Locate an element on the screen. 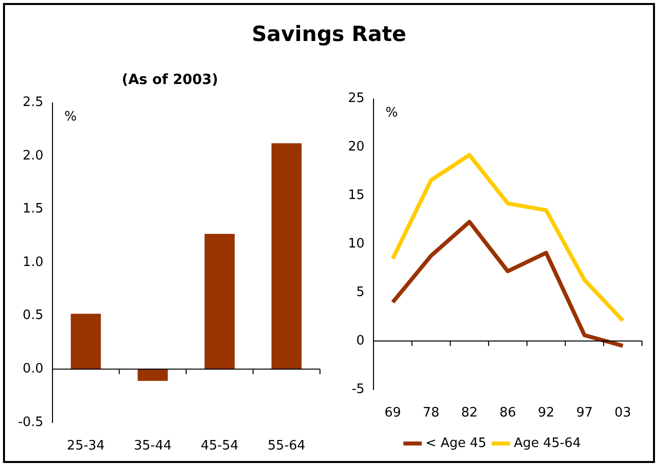 The image size is (658, 465). x-tick-label: 45-54 is located at coordinates (219, 446).